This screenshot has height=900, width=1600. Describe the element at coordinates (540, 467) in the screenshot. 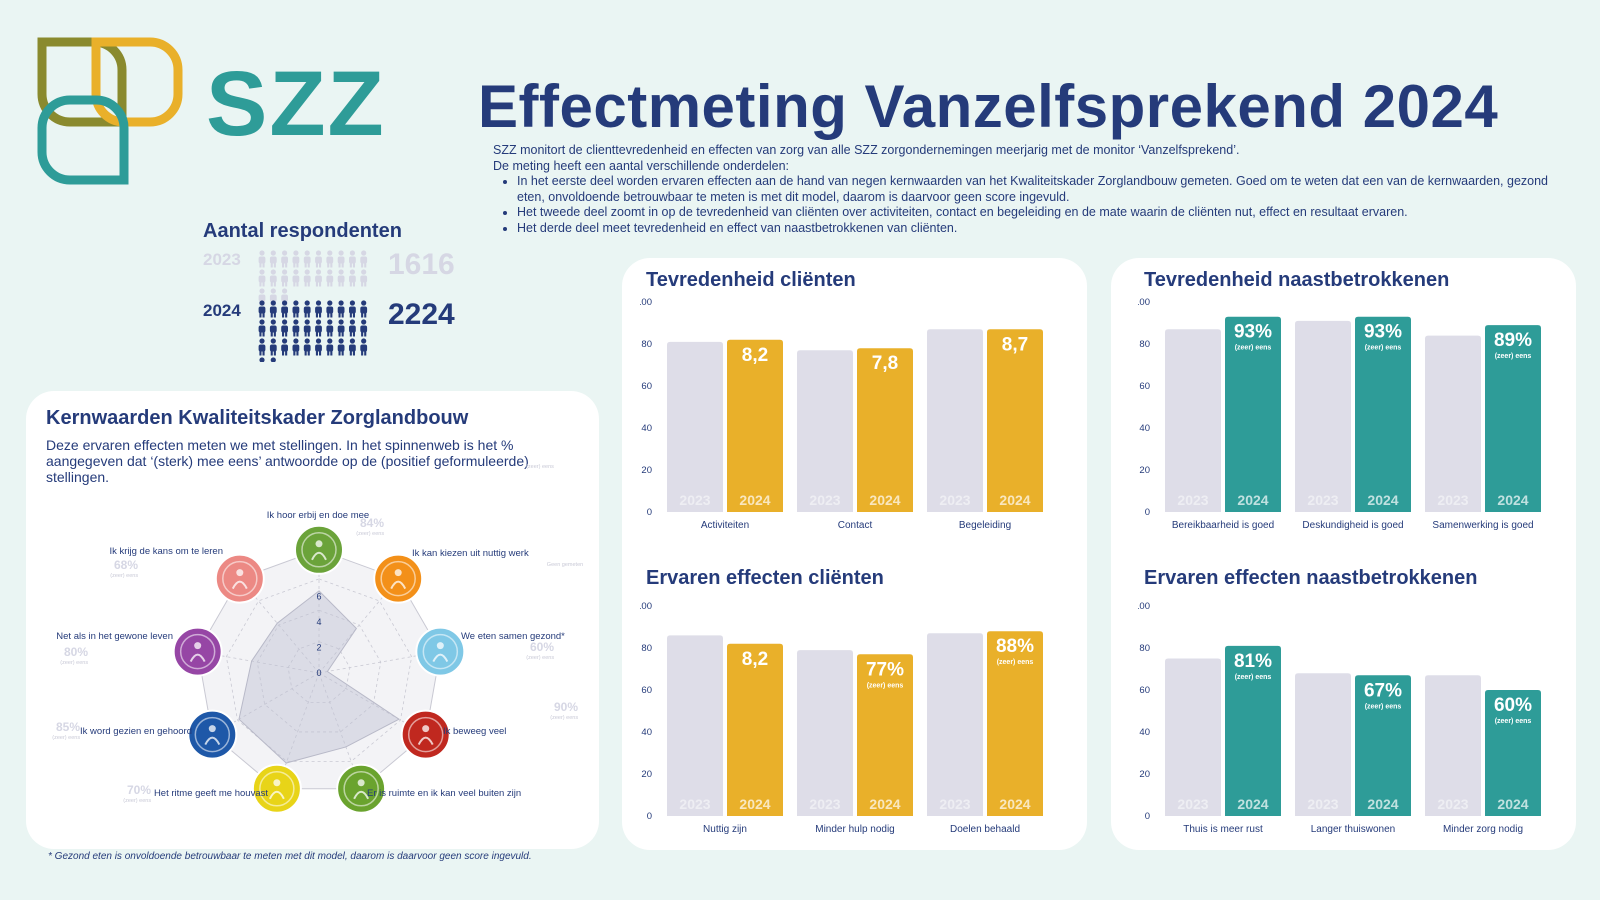

I see `faded-note: (zeer) eens` at that location.